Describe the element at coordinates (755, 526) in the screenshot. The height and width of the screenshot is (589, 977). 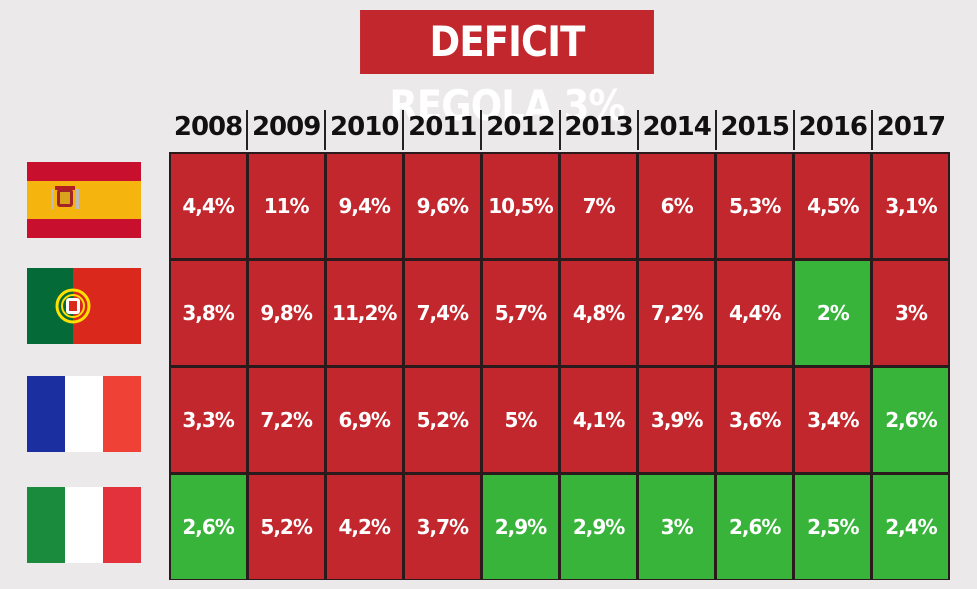
I see `italy-2015-cell: 2,6%` at that location.